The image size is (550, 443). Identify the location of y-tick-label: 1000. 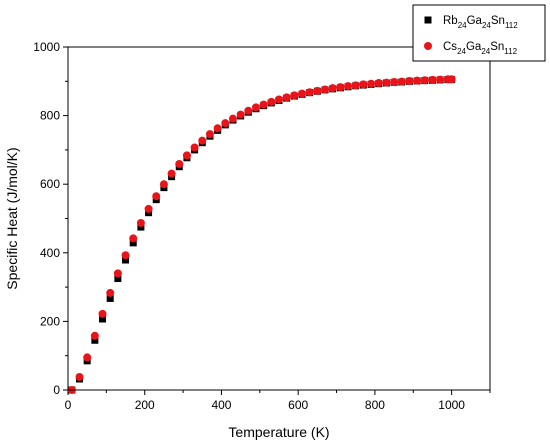
(46, 47).